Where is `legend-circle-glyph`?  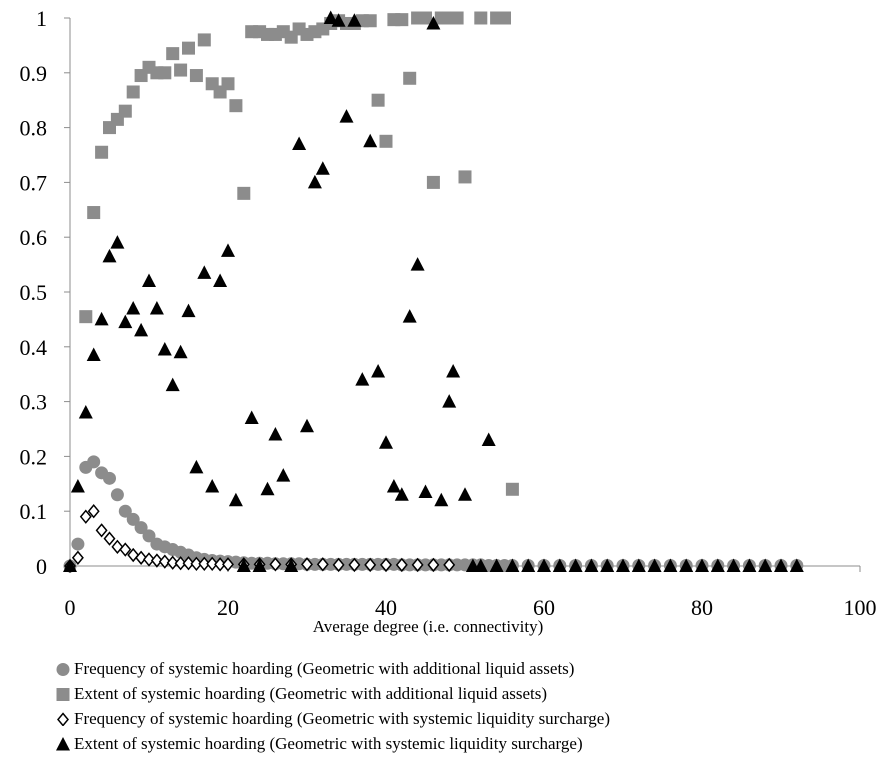 legend-circle-glyph is located at coordinates (63, 669).